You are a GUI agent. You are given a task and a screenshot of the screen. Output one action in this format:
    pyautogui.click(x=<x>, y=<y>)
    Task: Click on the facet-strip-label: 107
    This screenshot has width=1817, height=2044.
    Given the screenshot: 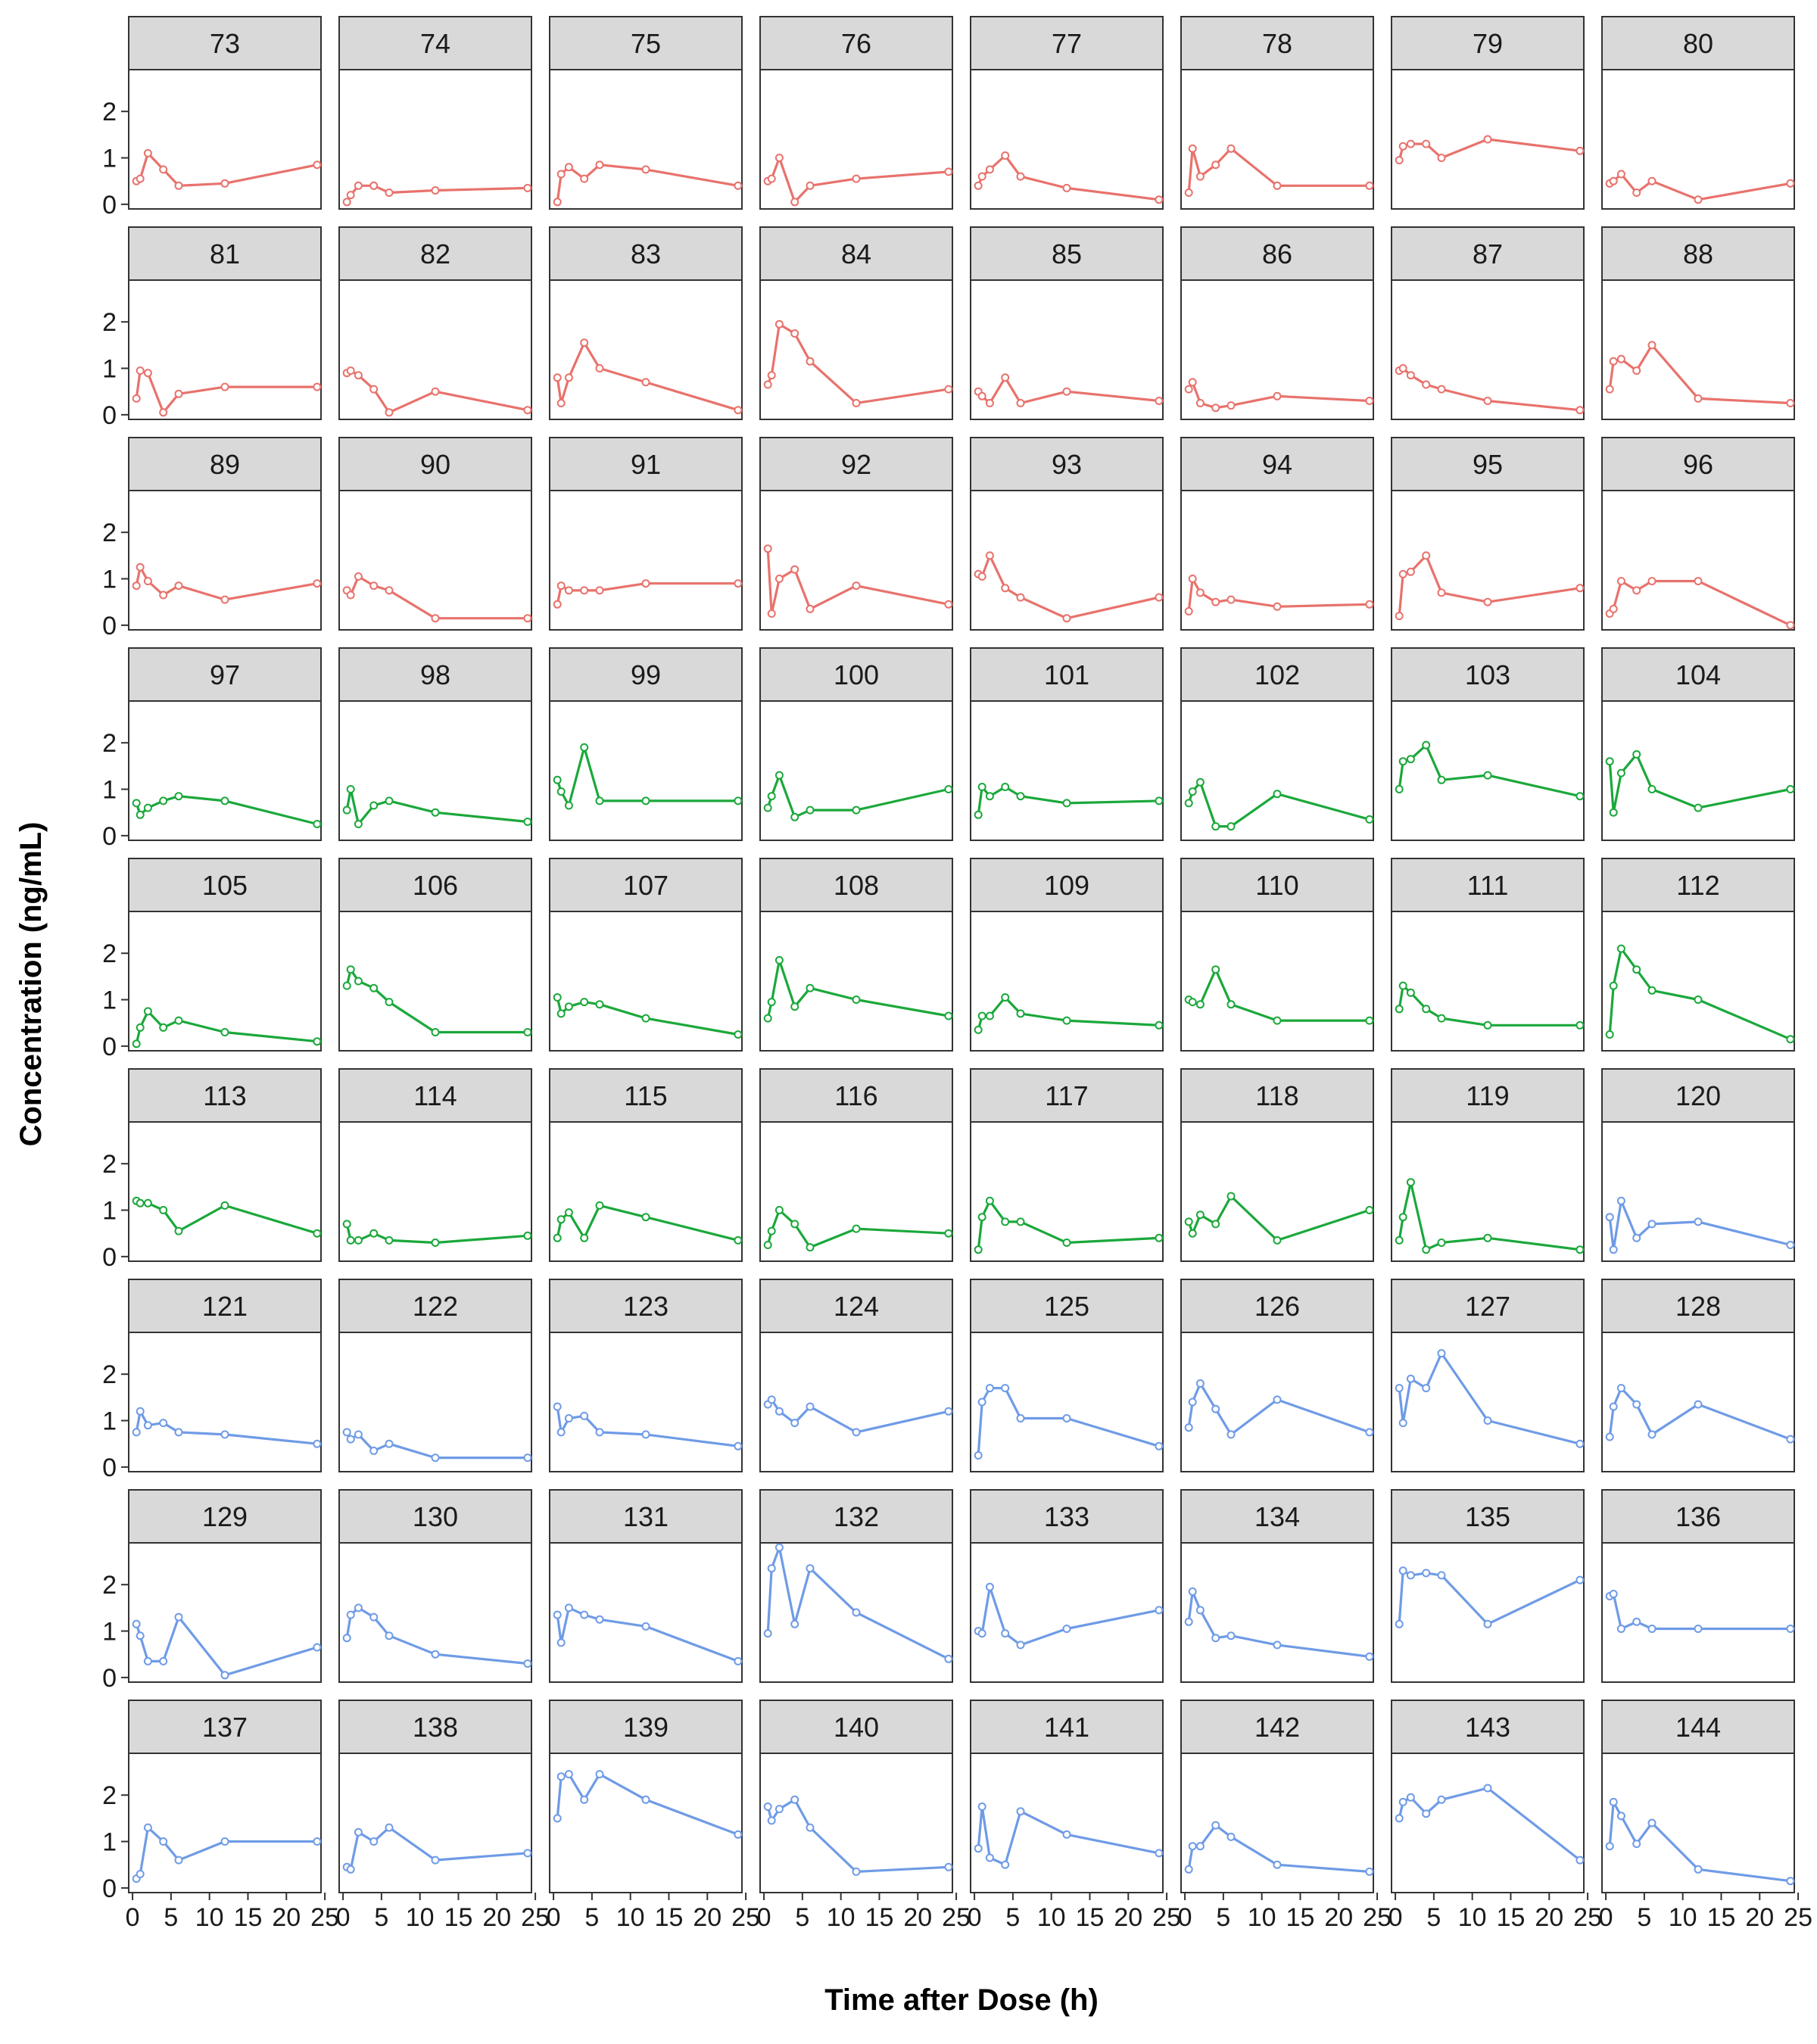 What is the action you would take?
    pyautogui.click(x=646, y=885)
    